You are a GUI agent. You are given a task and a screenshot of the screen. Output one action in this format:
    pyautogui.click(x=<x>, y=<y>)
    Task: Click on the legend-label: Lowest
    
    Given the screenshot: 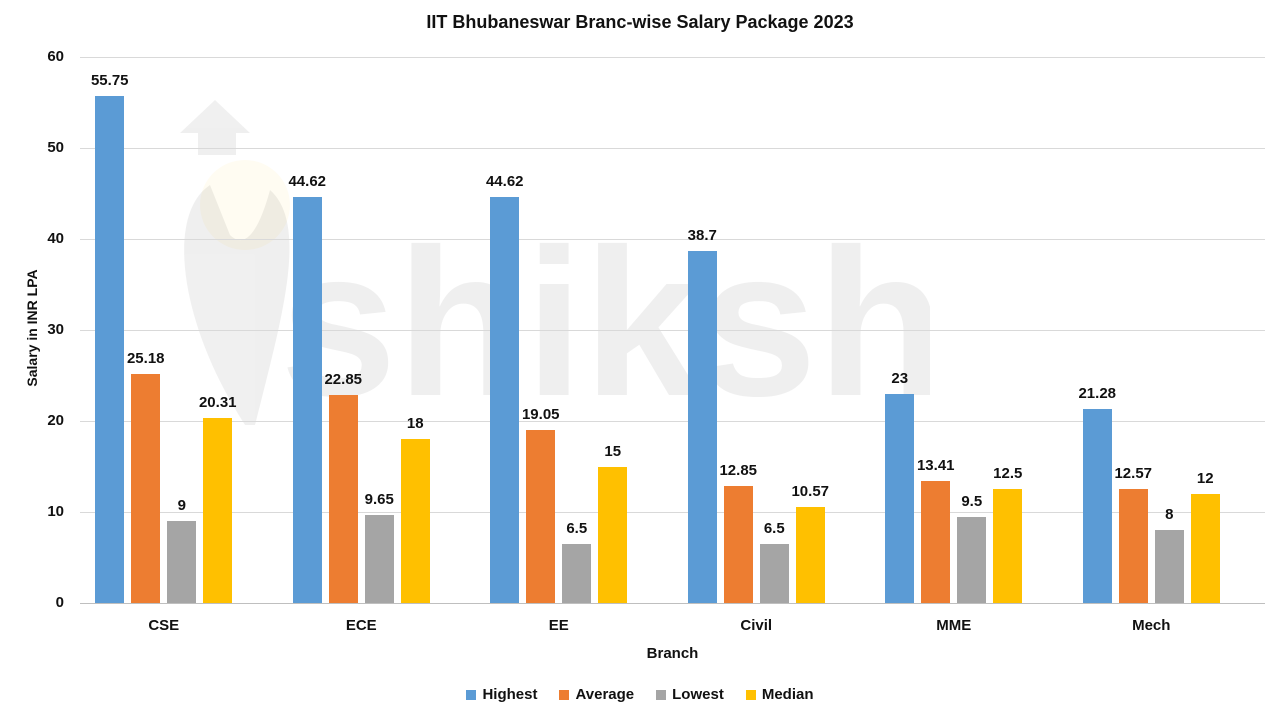 What is the action you would take?
    pyautogui.click(x=698, y=694)
    